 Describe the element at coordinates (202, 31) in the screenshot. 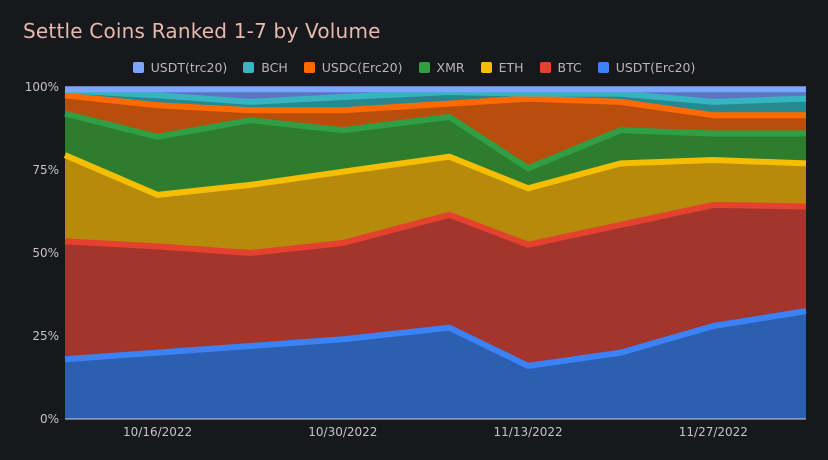

I see `chart-title: Settle Coins Ranked 1-7 by Volume` at that location.